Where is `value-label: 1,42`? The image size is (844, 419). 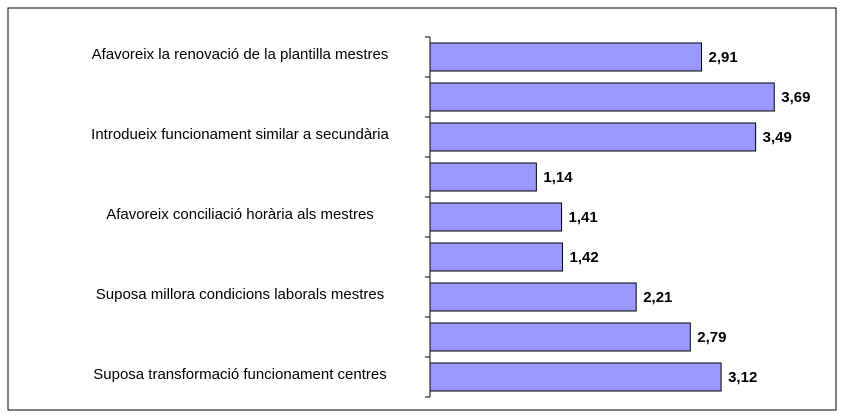
value-label: 1,42 is located at coordinates (583, 257).